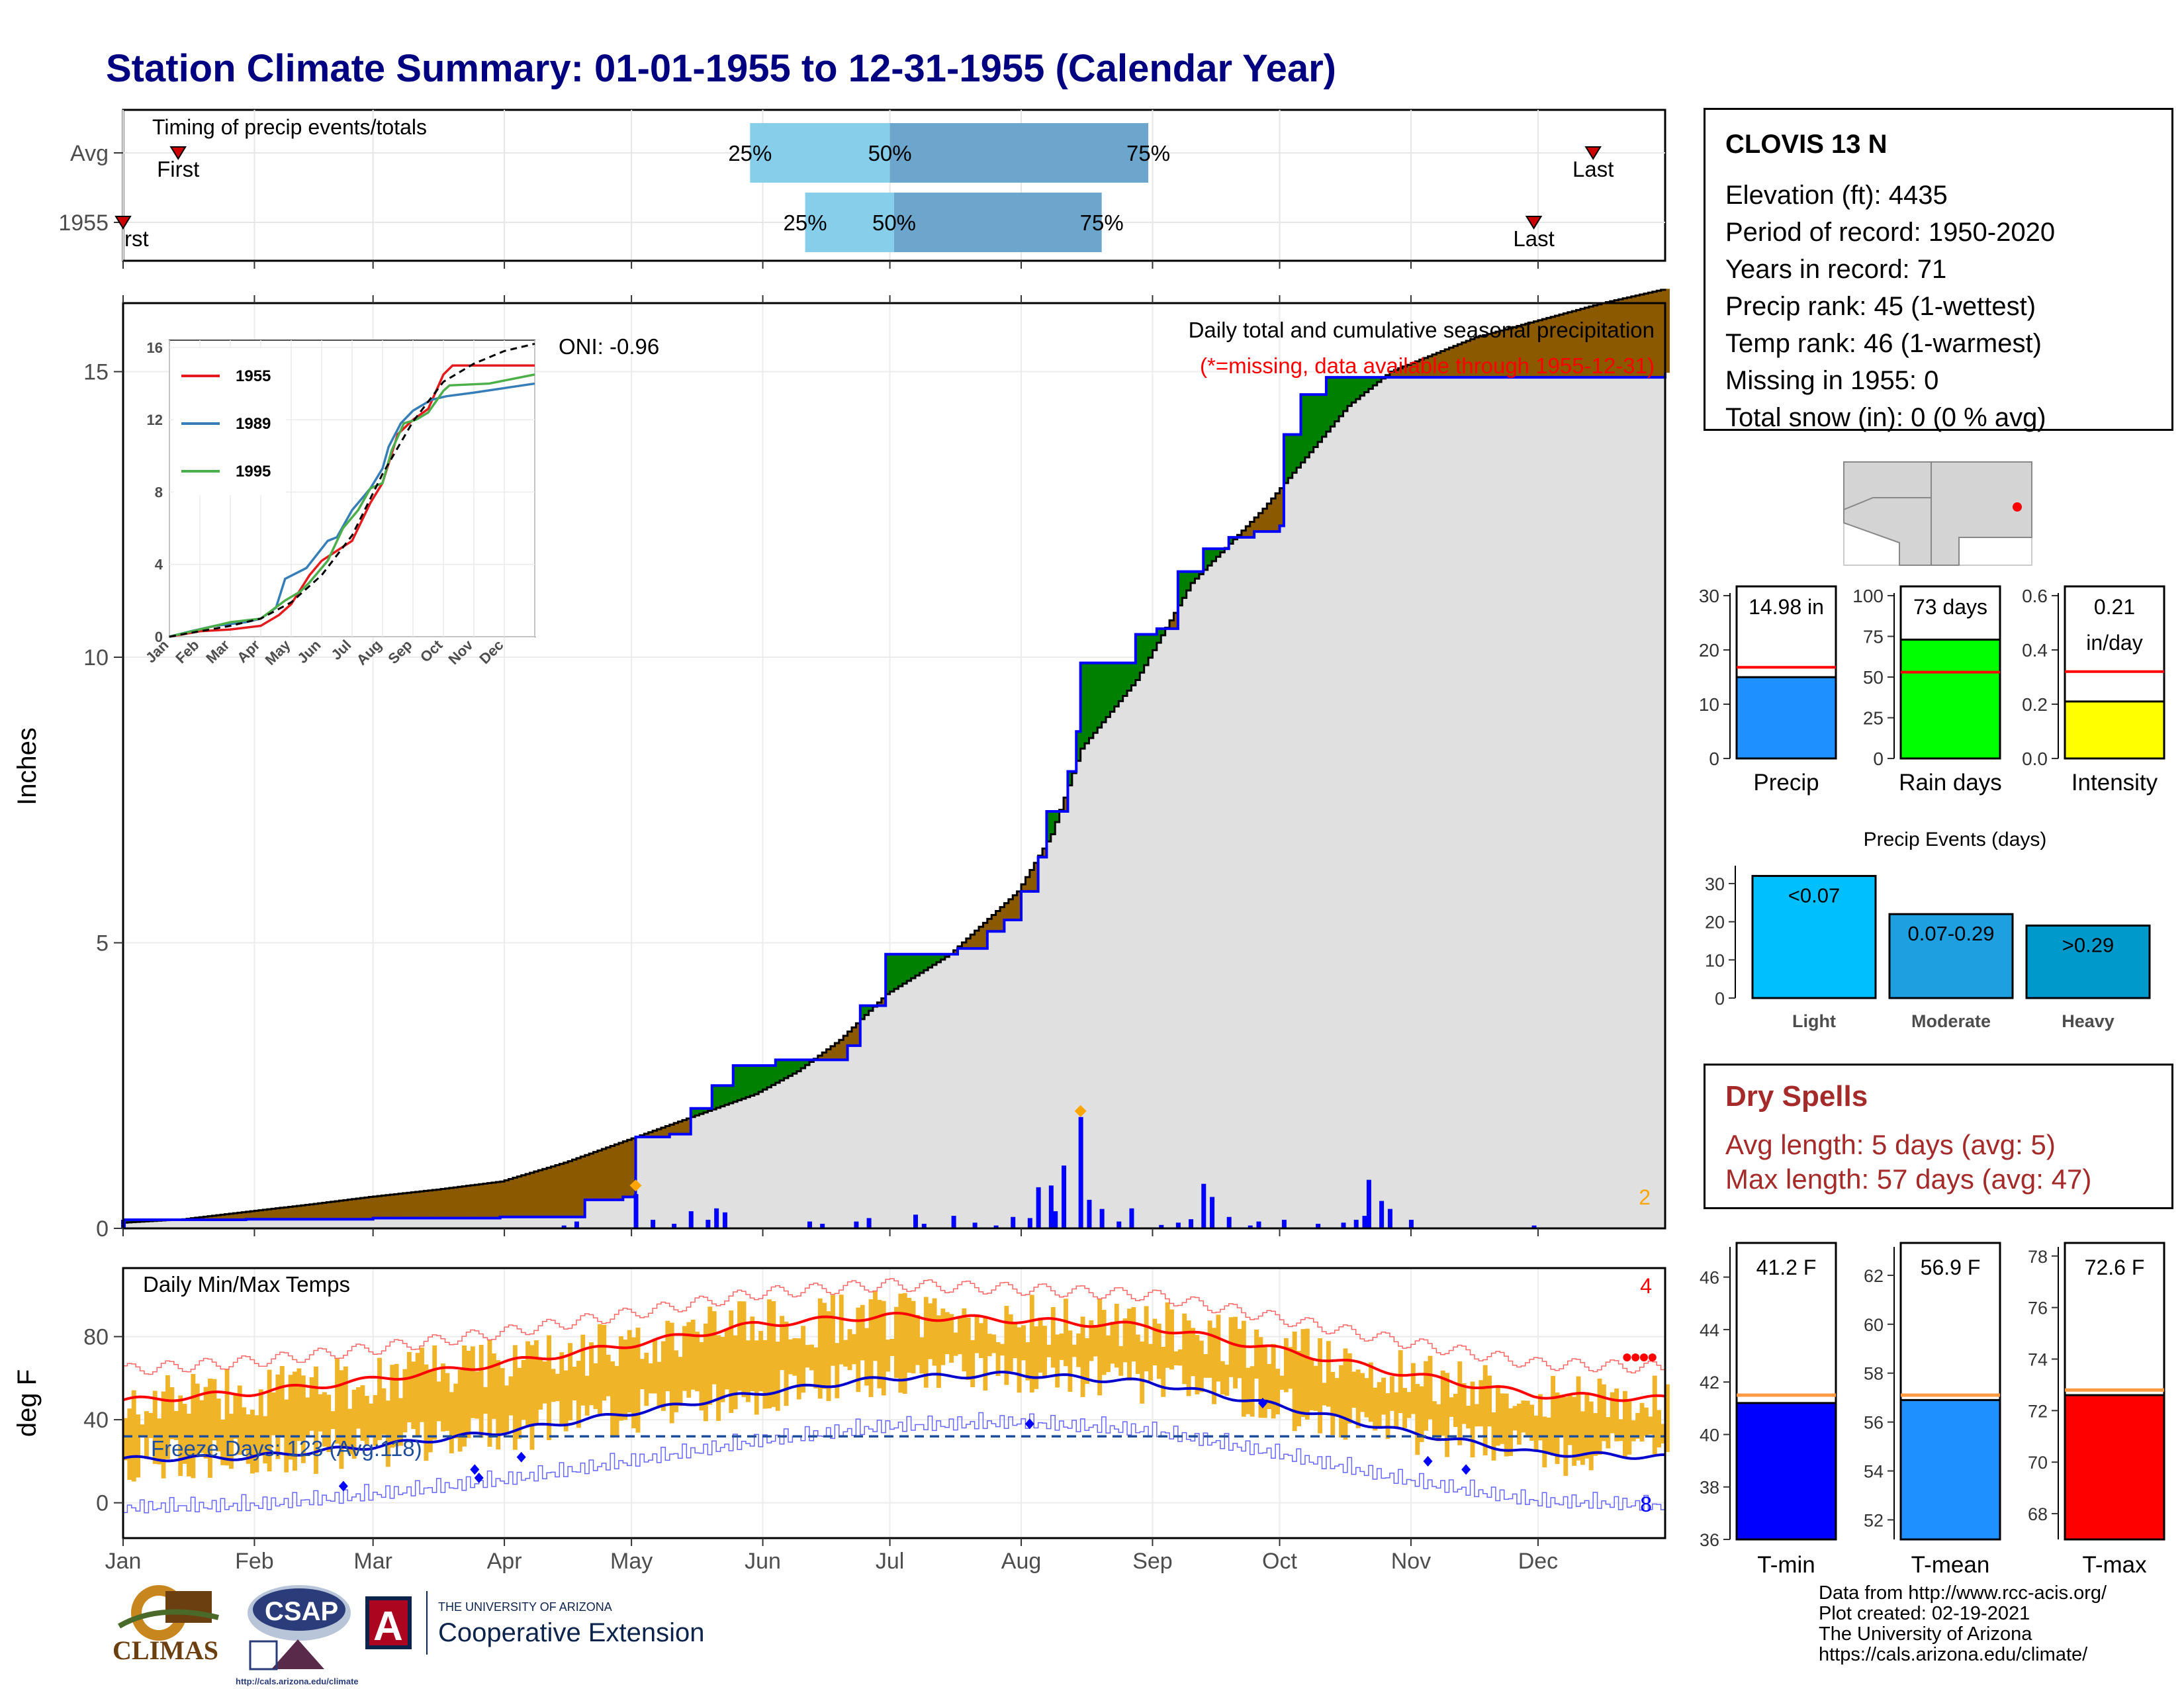  Describe the element at coordinates (159, 565) in the screenshot. I see `inset-y-tick: 4` at that location.